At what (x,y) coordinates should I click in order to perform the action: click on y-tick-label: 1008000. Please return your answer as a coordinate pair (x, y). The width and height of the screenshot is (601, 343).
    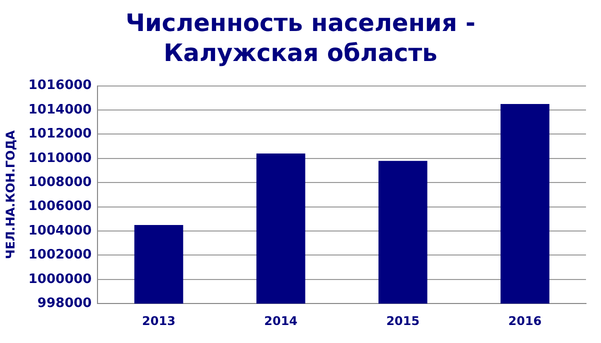
    Looking at the image, I should click on (60, 182).